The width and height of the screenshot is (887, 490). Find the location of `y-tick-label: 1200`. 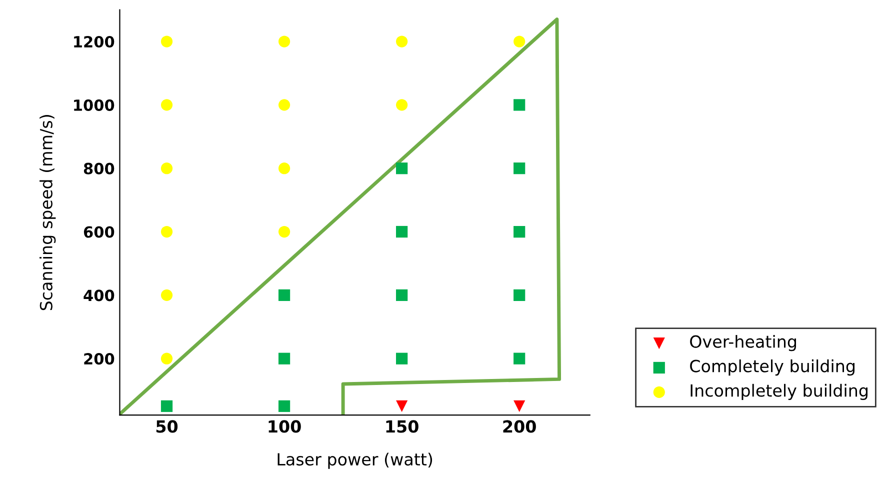

y-tick-label: 1200 is located at coordinates (94, 42).